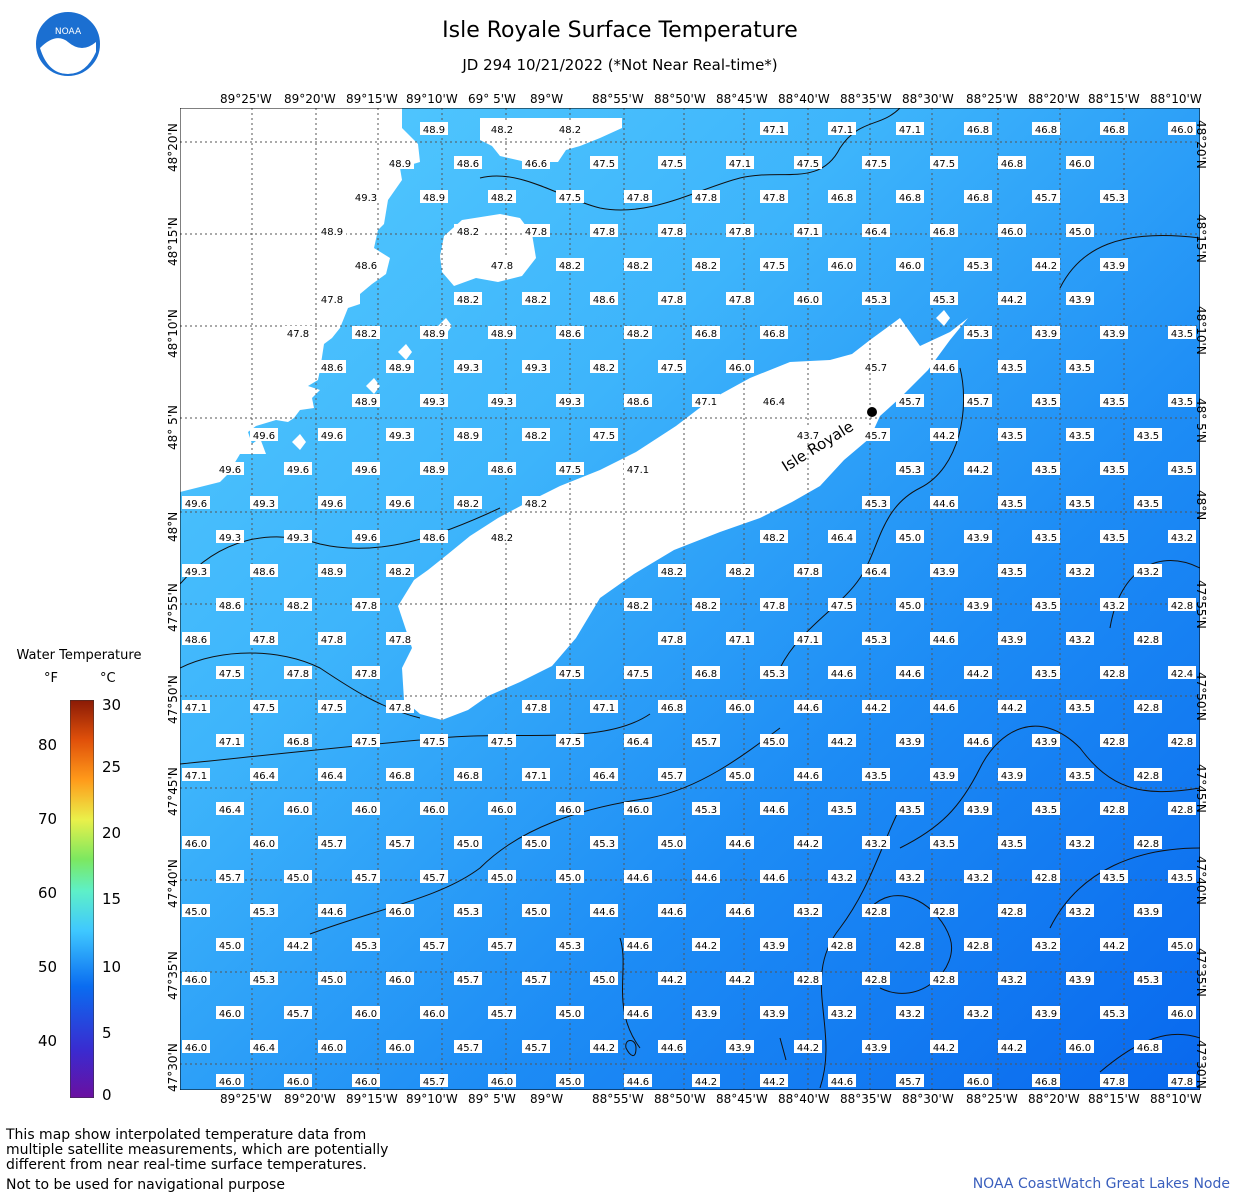 The height and width of the screenshot is (1200, 1240). Describe the element at coordinates (107, 1033) in the screenshot. I see `colorbar-tick-c: 5` at that location.